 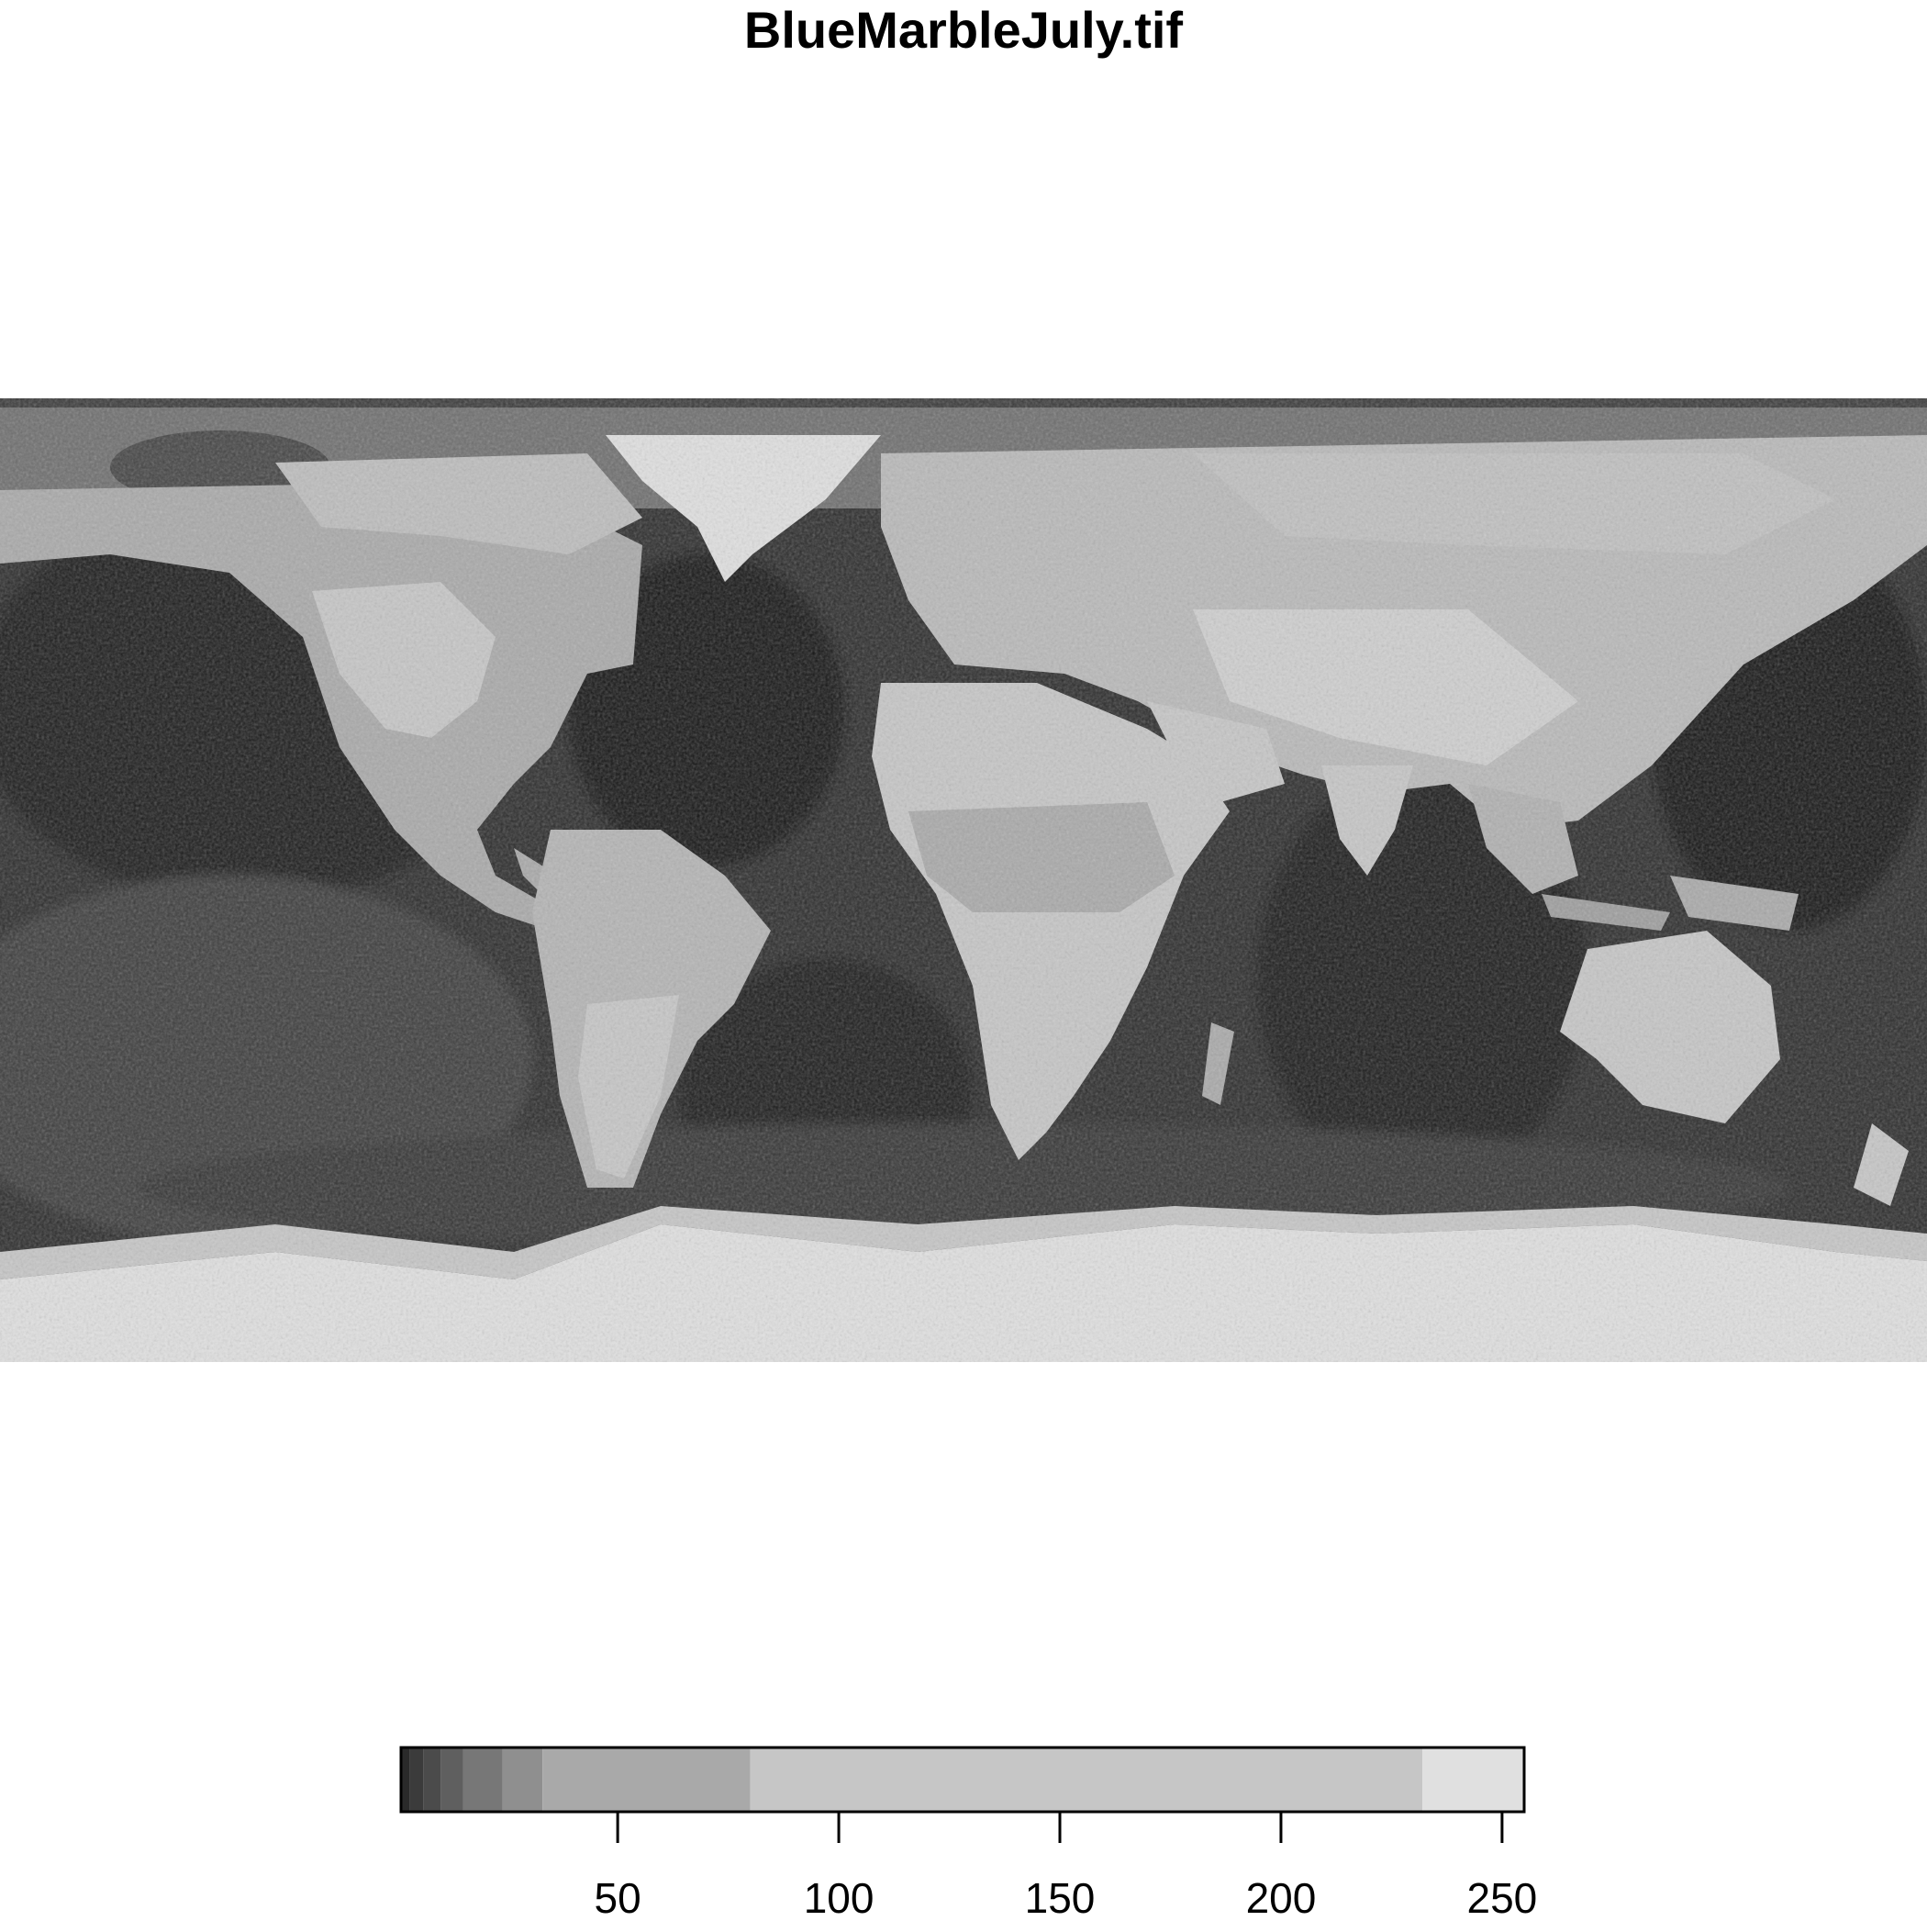 I want to click on colorbar-ticks: 50 100 150 200 250, so click(x=1066, y=1867).